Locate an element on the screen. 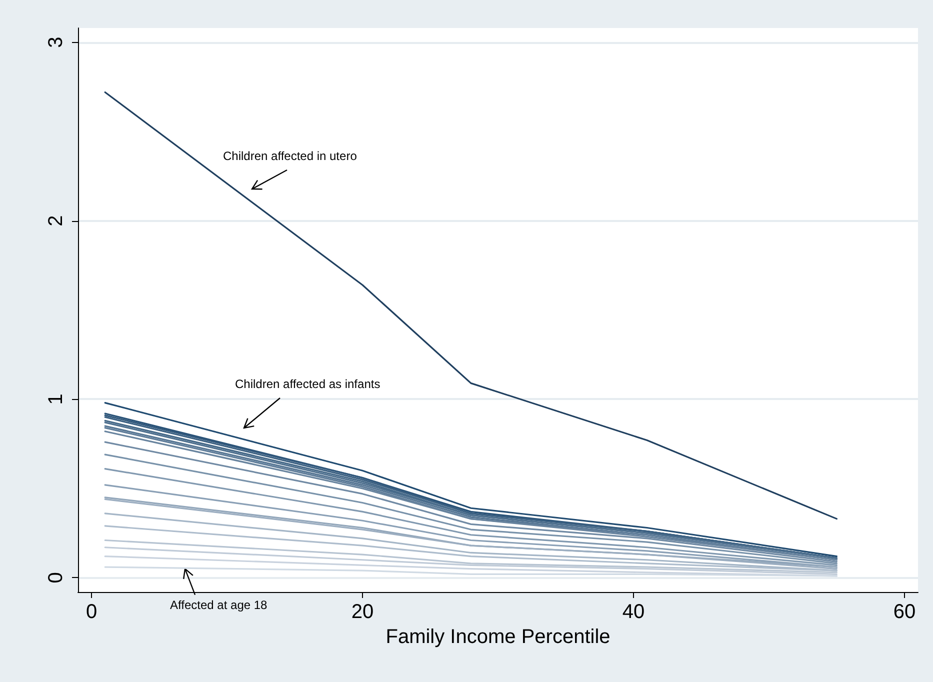  x-tick-label: 60 is located at coordinates (904, 612).